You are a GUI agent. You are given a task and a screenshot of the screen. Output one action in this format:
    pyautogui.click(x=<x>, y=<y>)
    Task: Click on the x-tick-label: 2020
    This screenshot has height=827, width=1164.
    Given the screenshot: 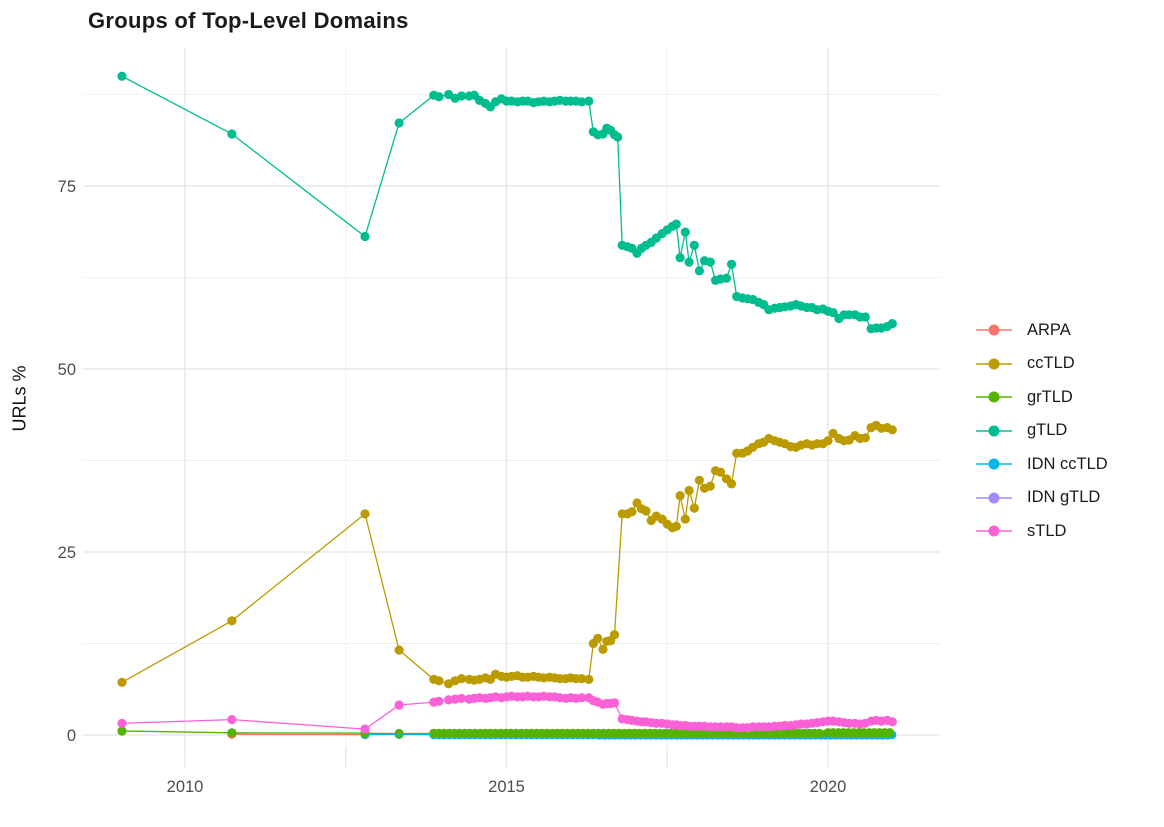 What is the action you would take?
    pyautogui.click(x=828, y=787)
    